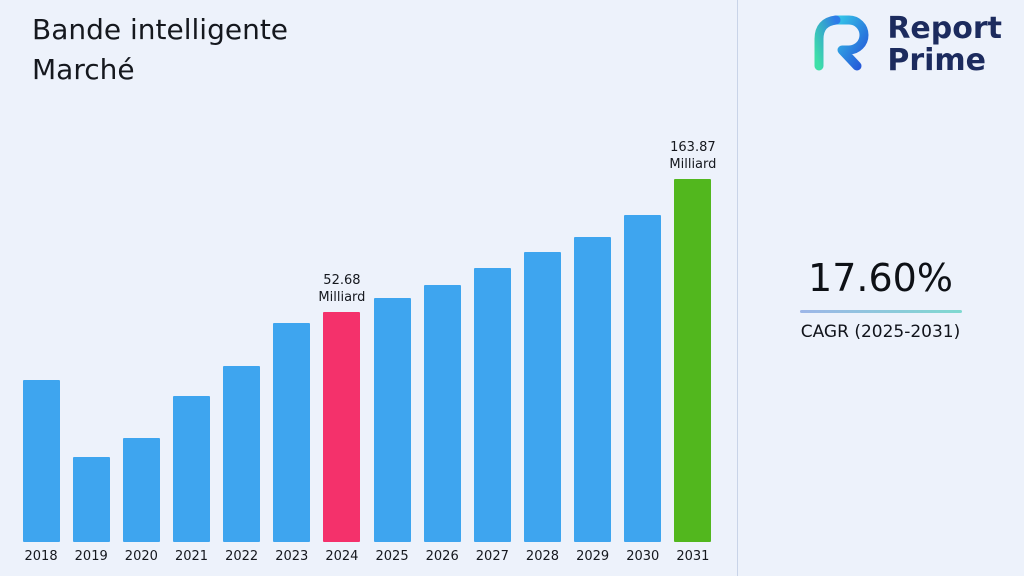 The height and width of the screenshot is (576, 1024). What do you see at coordinates (593, 556) in the screenshot?
I see `year-label-2029: 2029` at bounding box center [593, 556].